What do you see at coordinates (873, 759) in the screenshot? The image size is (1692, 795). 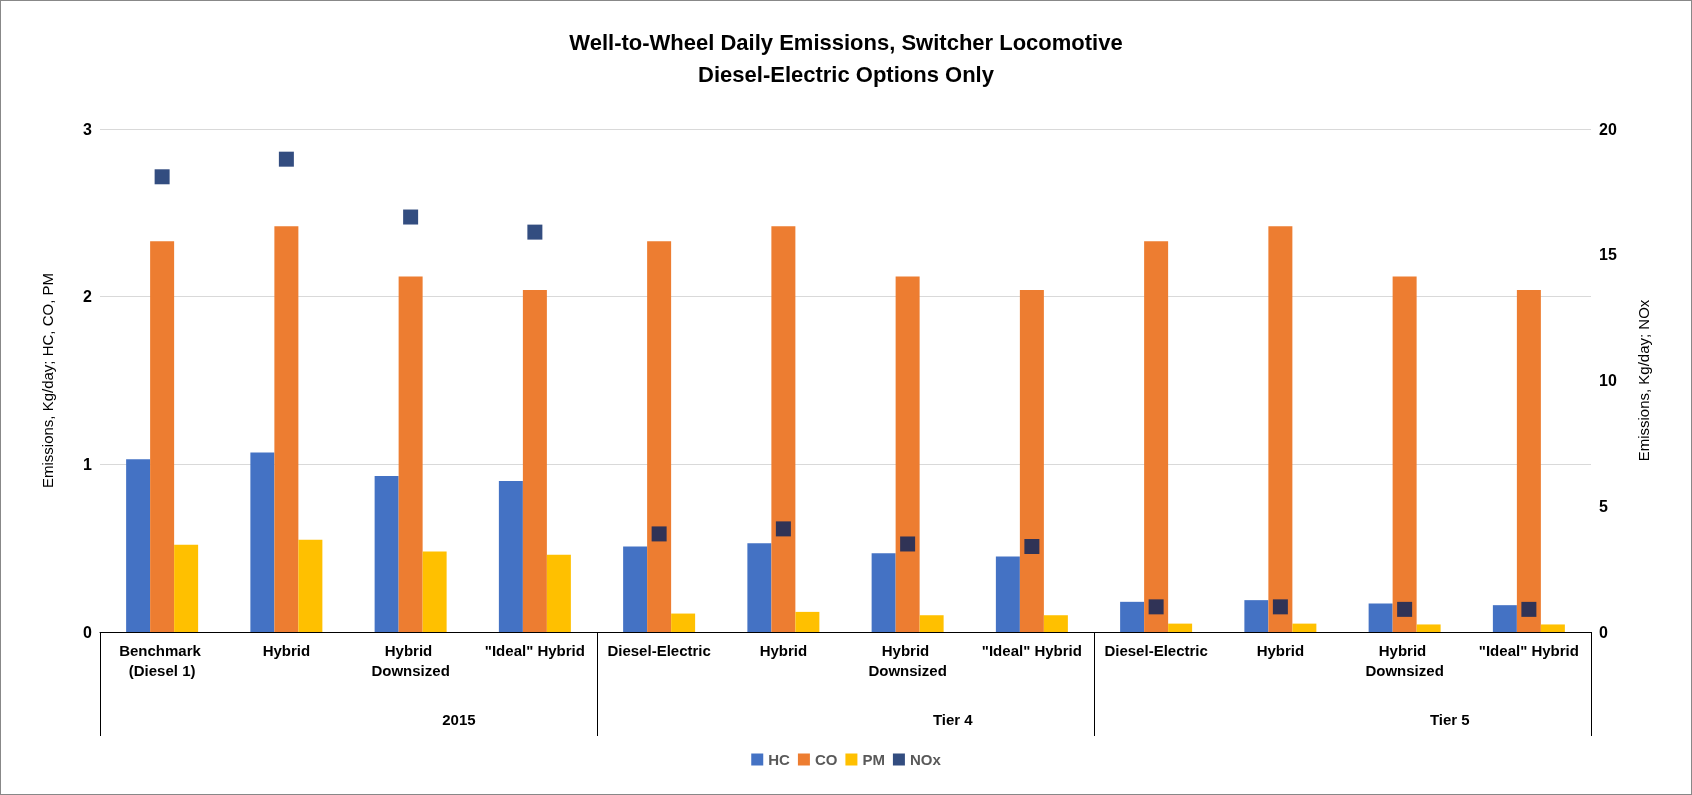 I see `legend-label: PM` at bounding box center [873, 759].